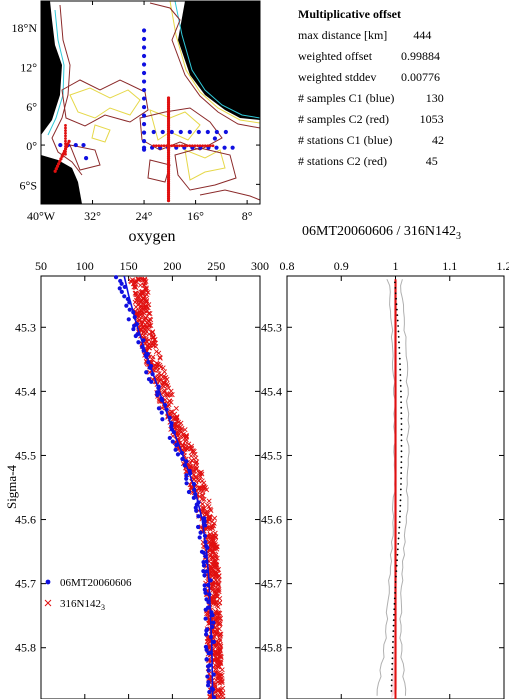 The height and width of the screenshot is (699, 509). What do you see at coordinates (345, 140) in the screenshot?
I see `stats-label: # stations C1 (blue)` at bounding box center [345, 140].